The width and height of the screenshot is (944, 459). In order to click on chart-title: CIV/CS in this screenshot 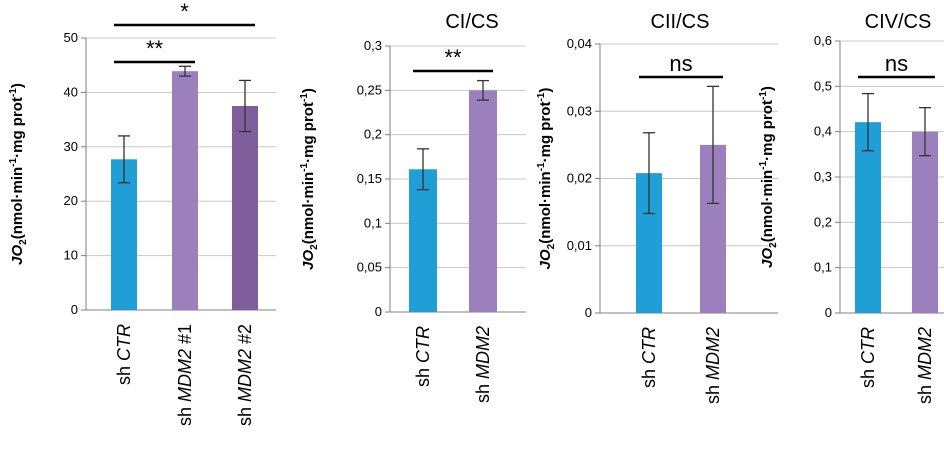, I will do `click(898, 22)`.